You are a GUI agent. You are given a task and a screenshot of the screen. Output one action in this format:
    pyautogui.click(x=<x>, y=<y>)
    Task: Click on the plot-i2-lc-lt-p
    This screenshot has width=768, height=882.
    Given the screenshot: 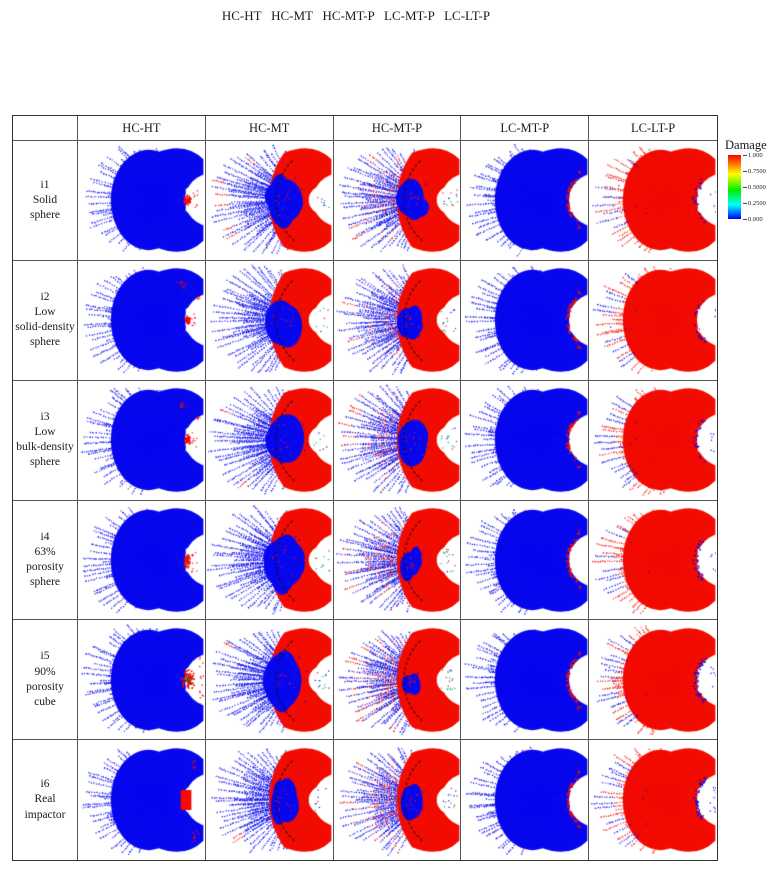 What is the action you would take?
    pyautogui.click(x=653, y=320)
    